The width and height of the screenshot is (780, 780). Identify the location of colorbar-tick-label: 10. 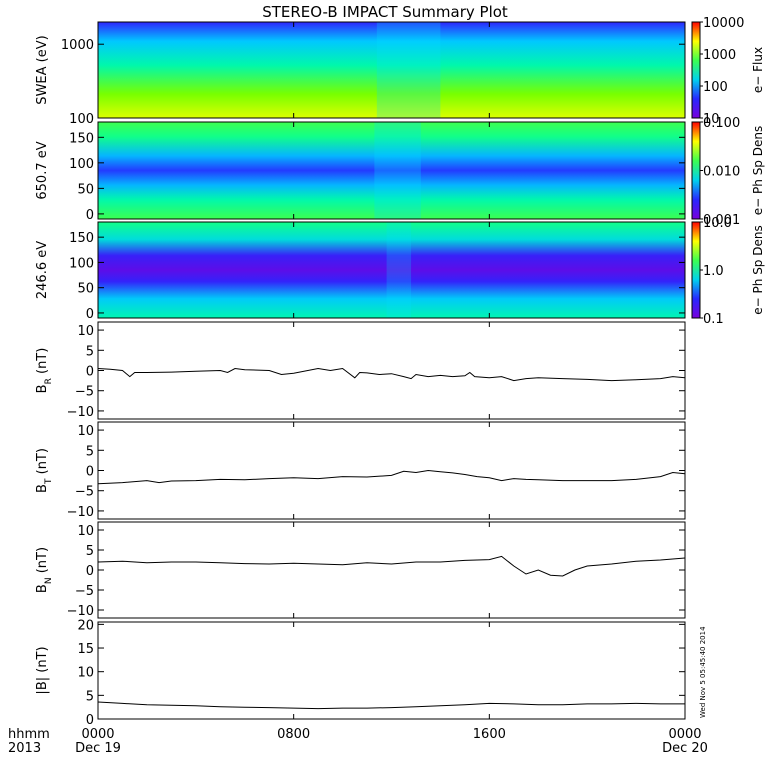
(711, 119).